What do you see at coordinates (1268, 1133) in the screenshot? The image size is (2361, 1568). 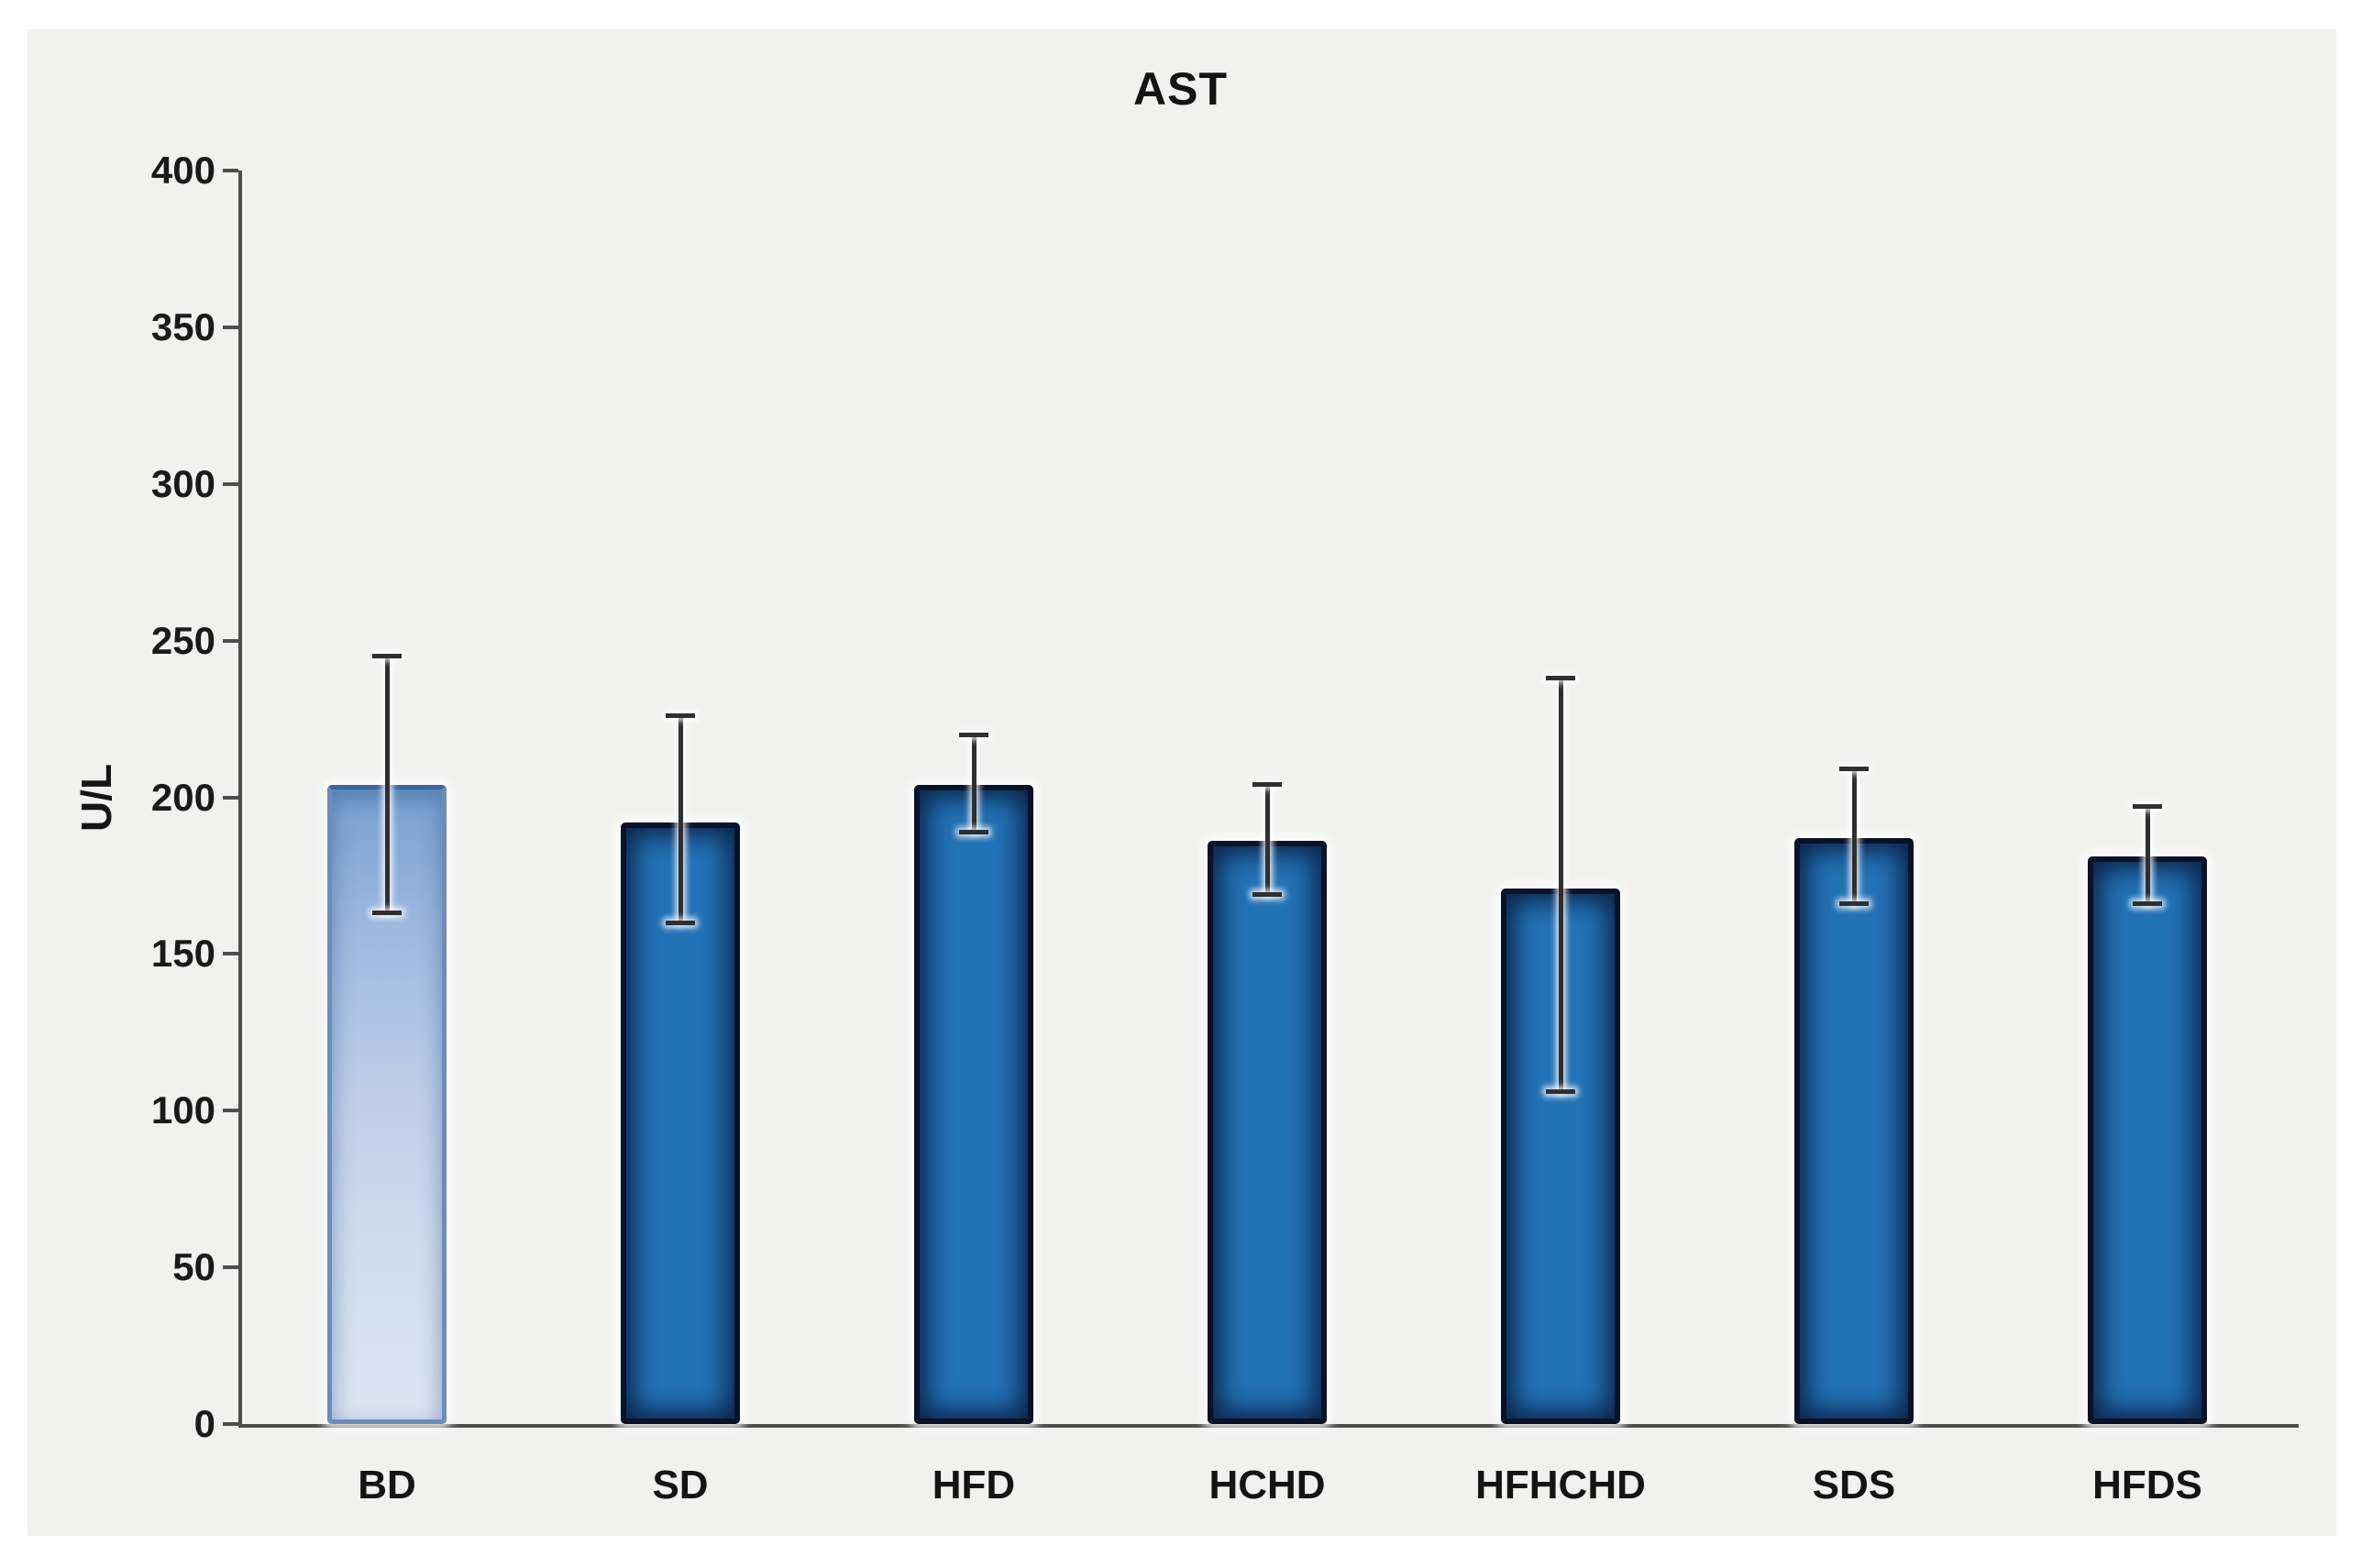 I see `bar-hchd` at bounding box center [1268, 1133].